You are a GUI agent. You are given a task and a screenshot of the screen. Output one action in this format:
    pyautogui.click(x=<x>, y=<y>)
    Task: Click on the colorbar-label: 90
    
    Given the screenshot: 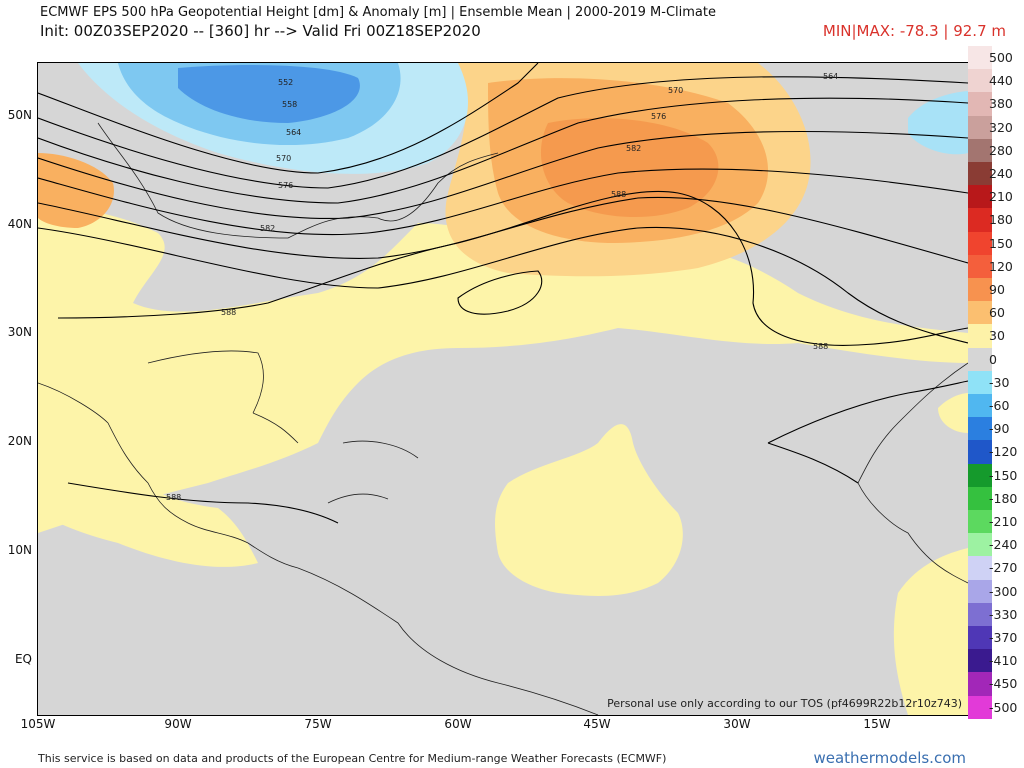 What is the action you would take?
    pyautogui.click(x=997, y=289)
    